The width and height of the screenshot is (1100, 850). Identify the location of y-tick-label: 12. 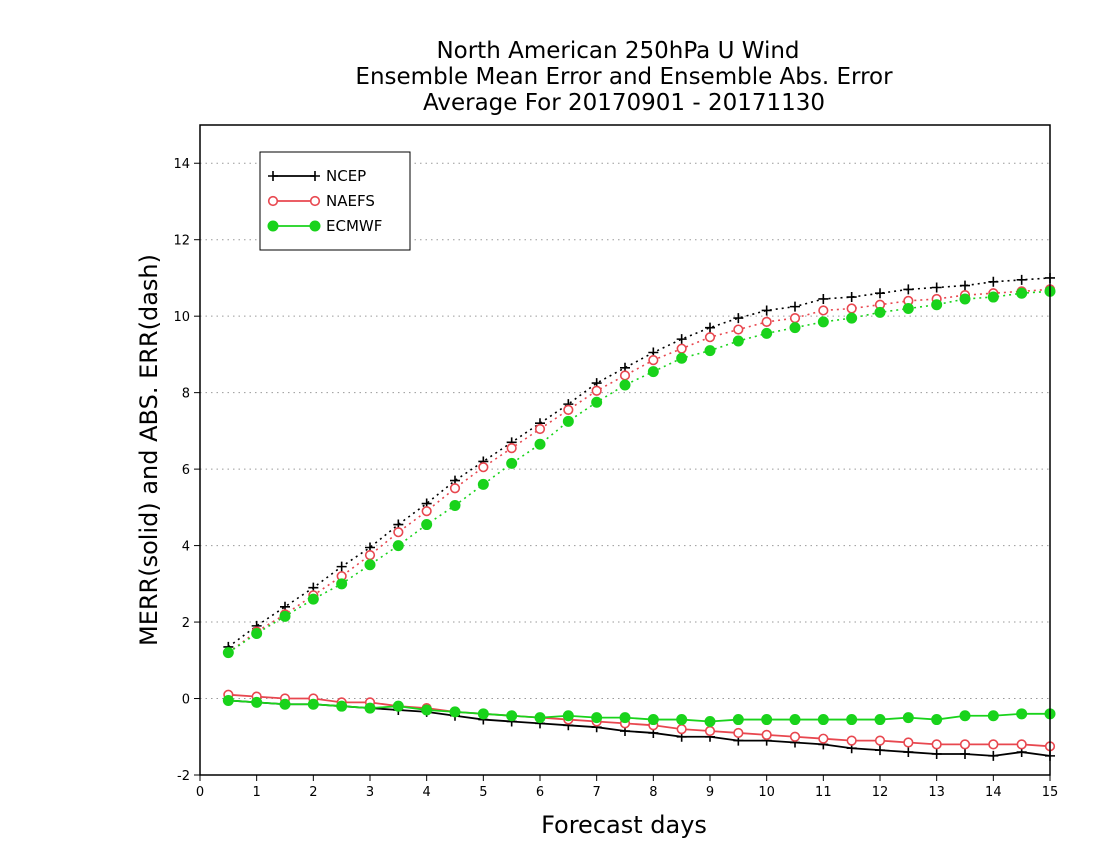
(181, 241).